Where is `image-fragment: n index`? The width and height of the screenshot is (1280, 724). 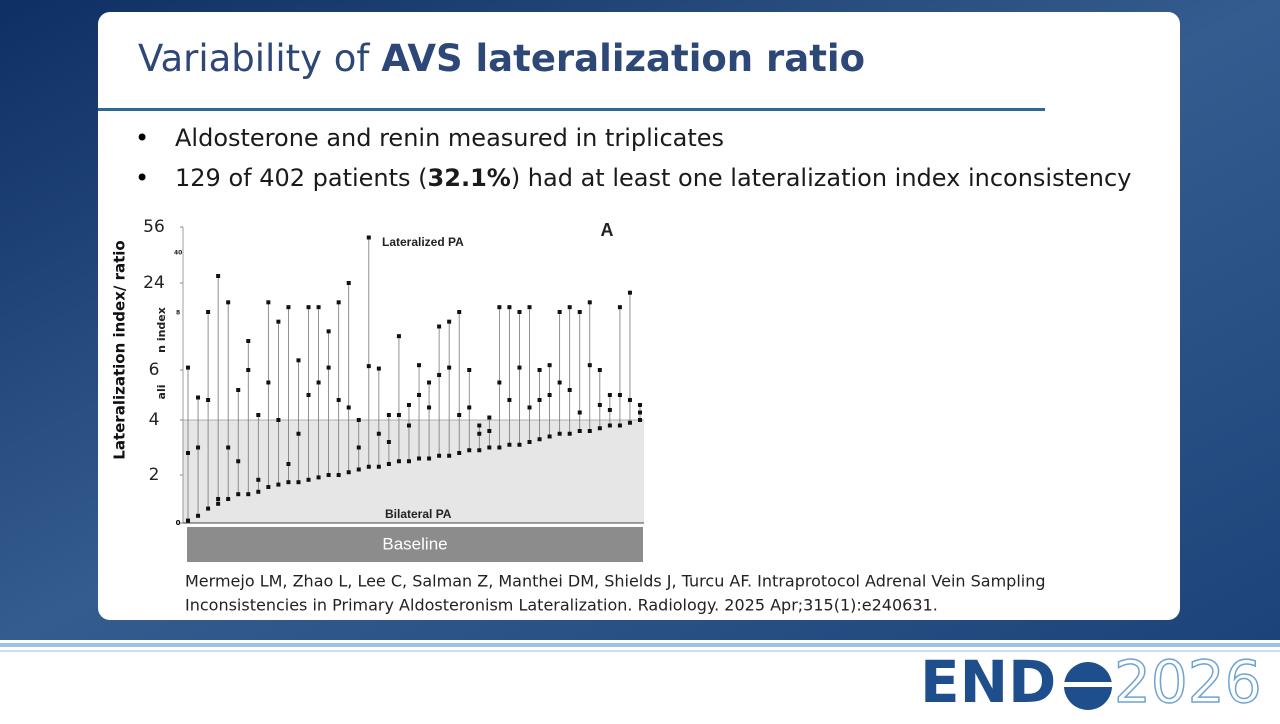 image-fragment: n index is located at coordinates (161, 330).